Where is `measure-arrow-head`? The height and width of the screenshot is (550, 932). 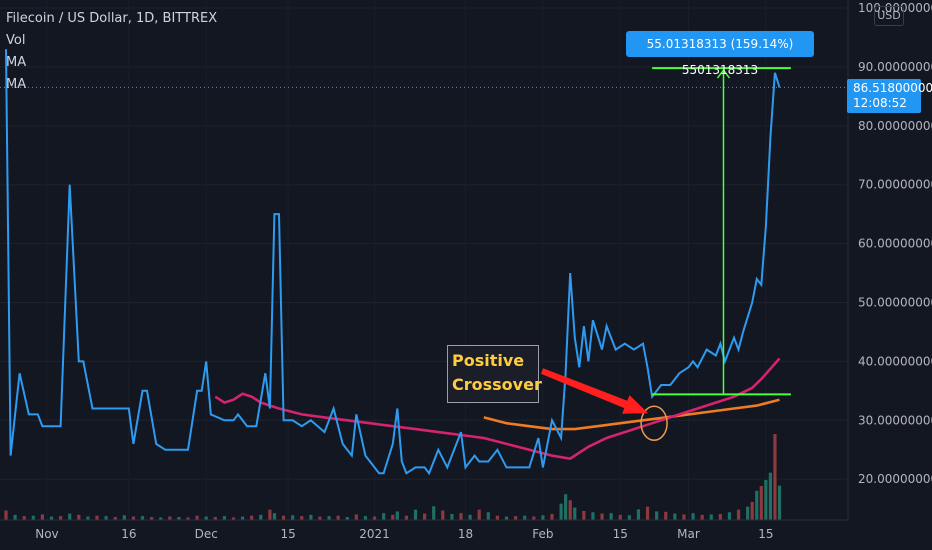
measure-arrow-head is located at coordinates (723, 73).